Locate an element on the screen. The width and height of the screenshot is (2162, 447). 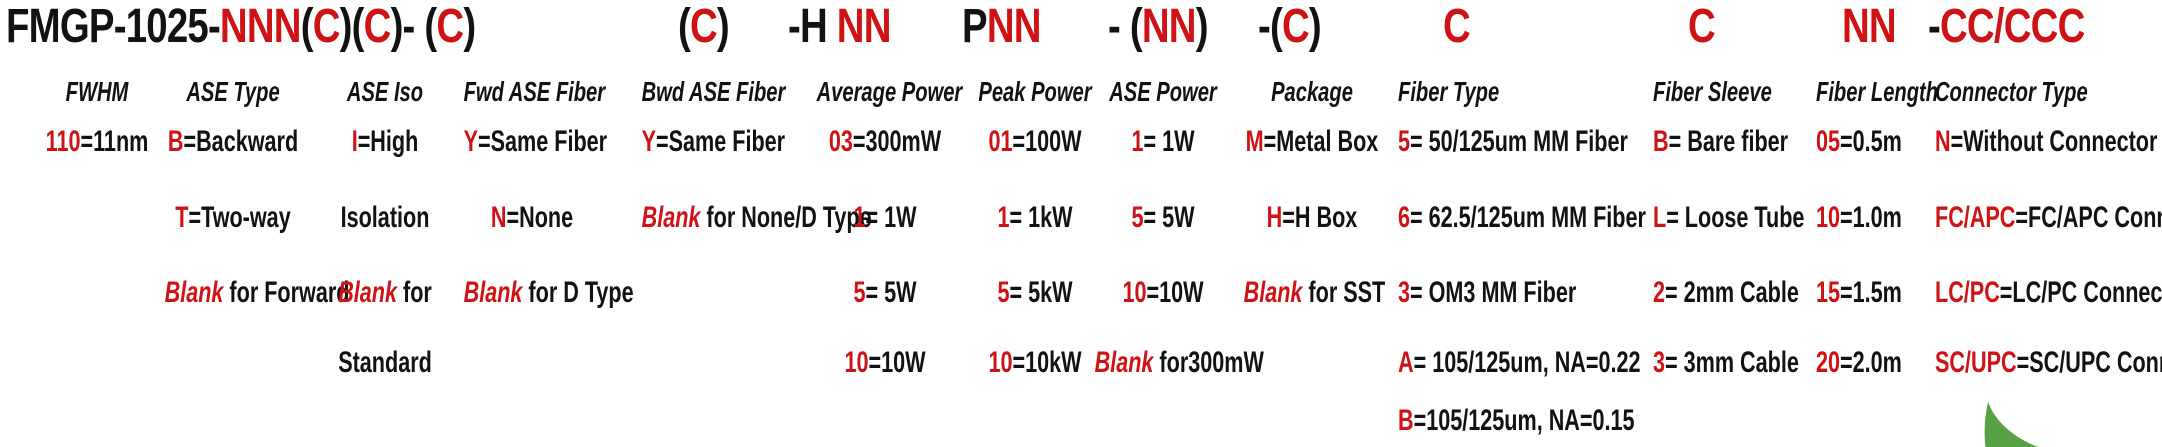
code-text: = 62.5/125um MM Fiber is located at coordinates (1528, 217).